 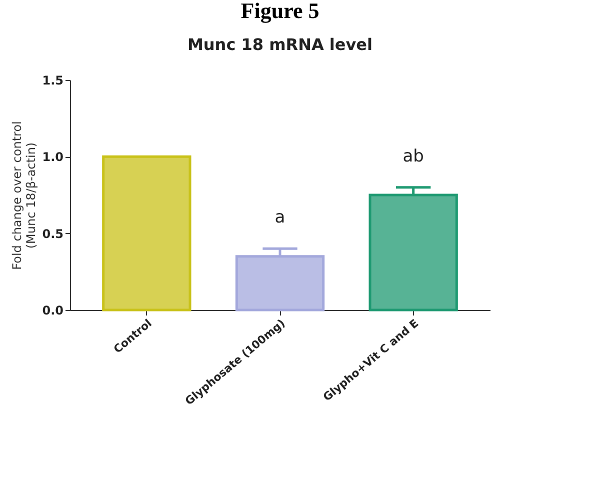 What do you see at coordinates (24, 195) in the screenshot?
I see `y-axis-title: Fold change over control (Munc 18/β-actin)` at bounding box center [24, 195].